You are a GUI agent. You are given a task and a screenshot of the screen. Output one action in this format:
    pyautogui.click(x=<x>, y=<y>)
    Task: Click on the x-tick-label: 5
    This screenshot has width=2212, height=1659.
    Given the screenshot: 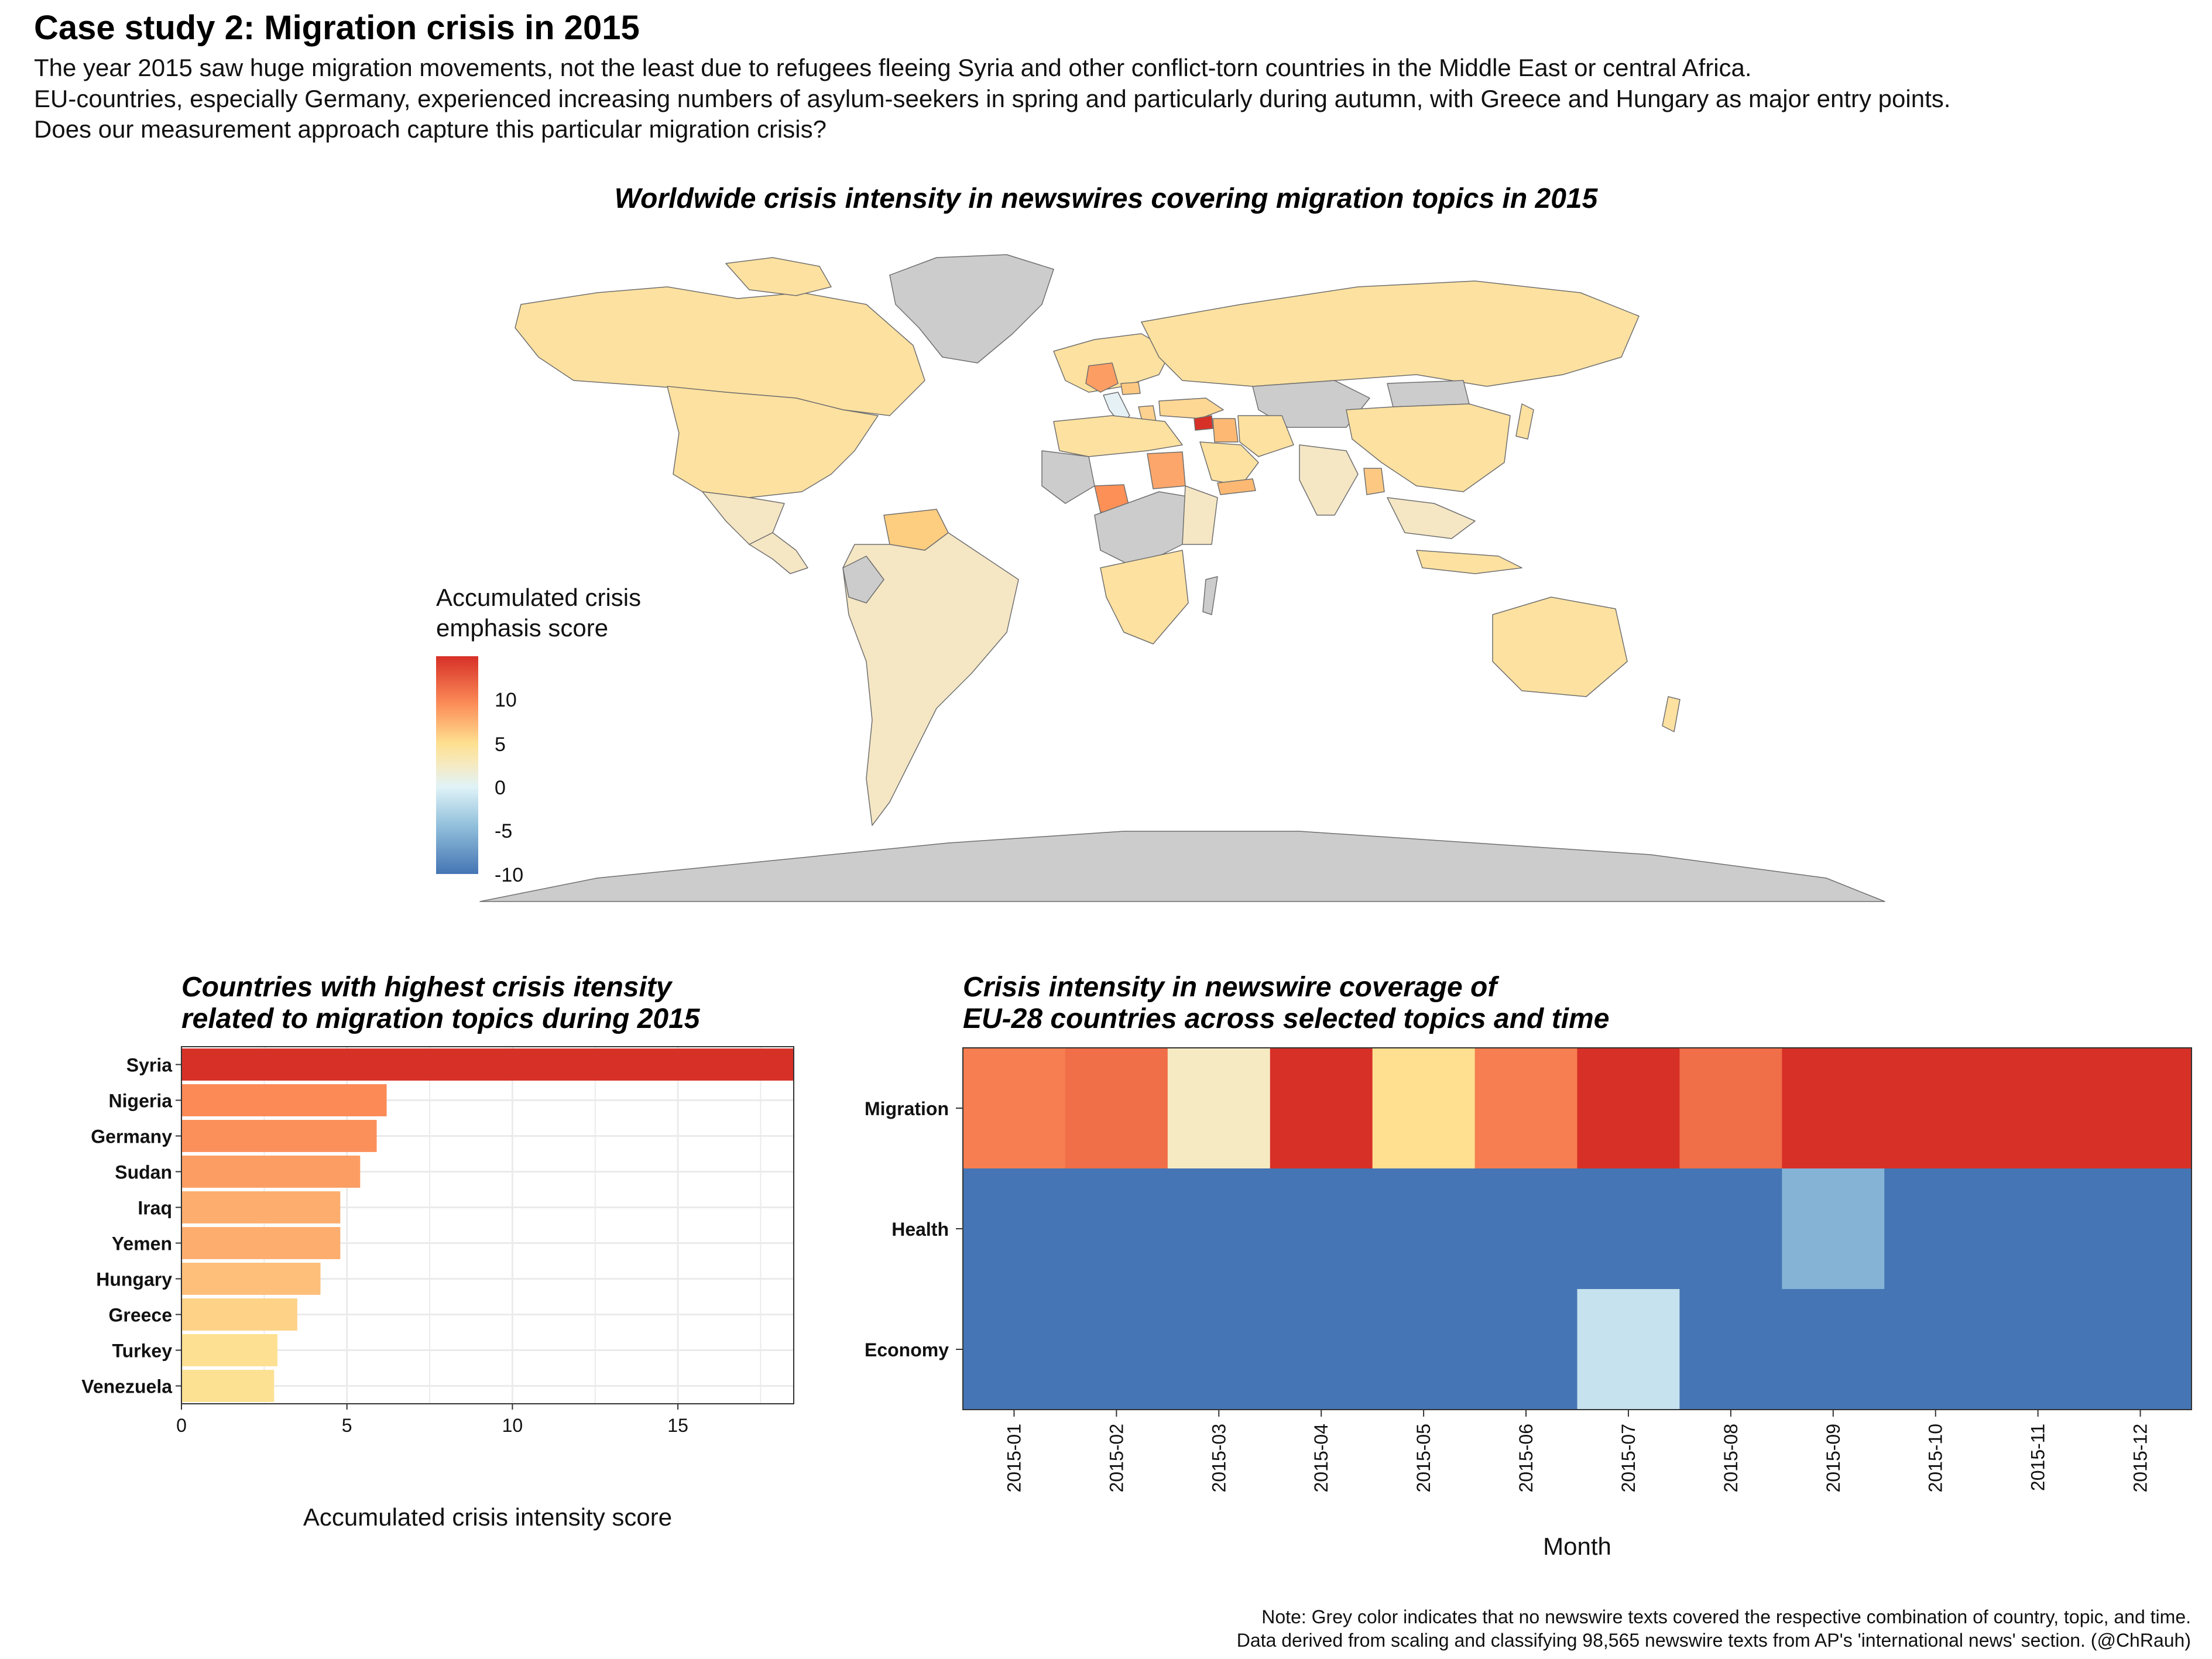 What is the action you would take?
    pyautogui.click(x=347, y=1425)
    